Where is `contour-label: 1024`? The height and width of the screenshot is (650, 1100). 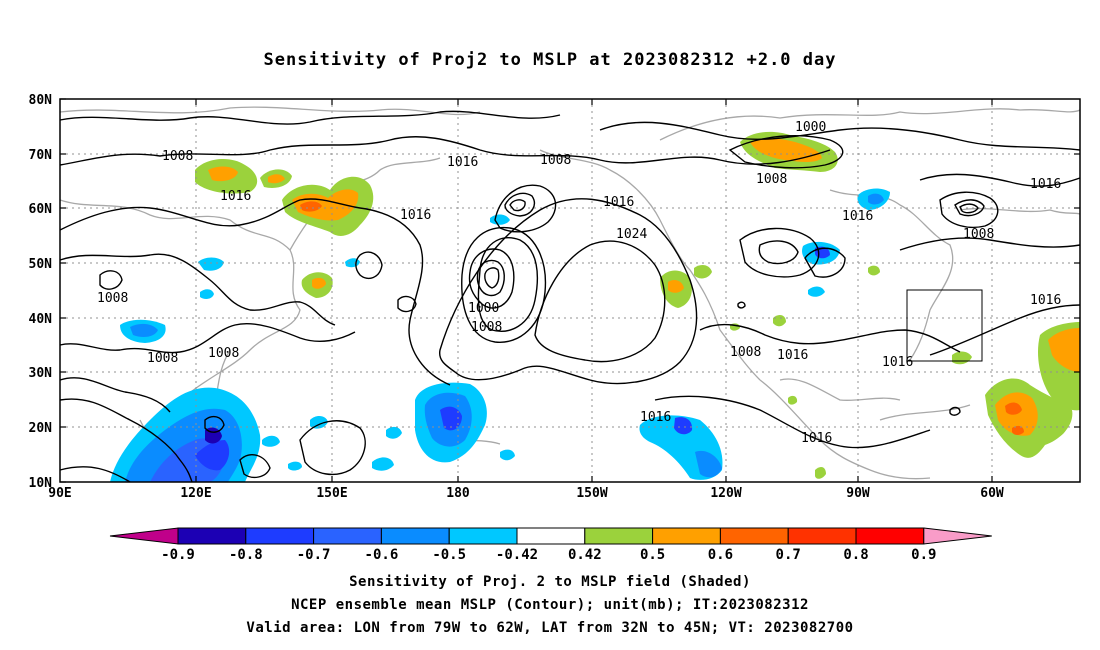 contour-label: 1024 is located at coordinates (631, 234).